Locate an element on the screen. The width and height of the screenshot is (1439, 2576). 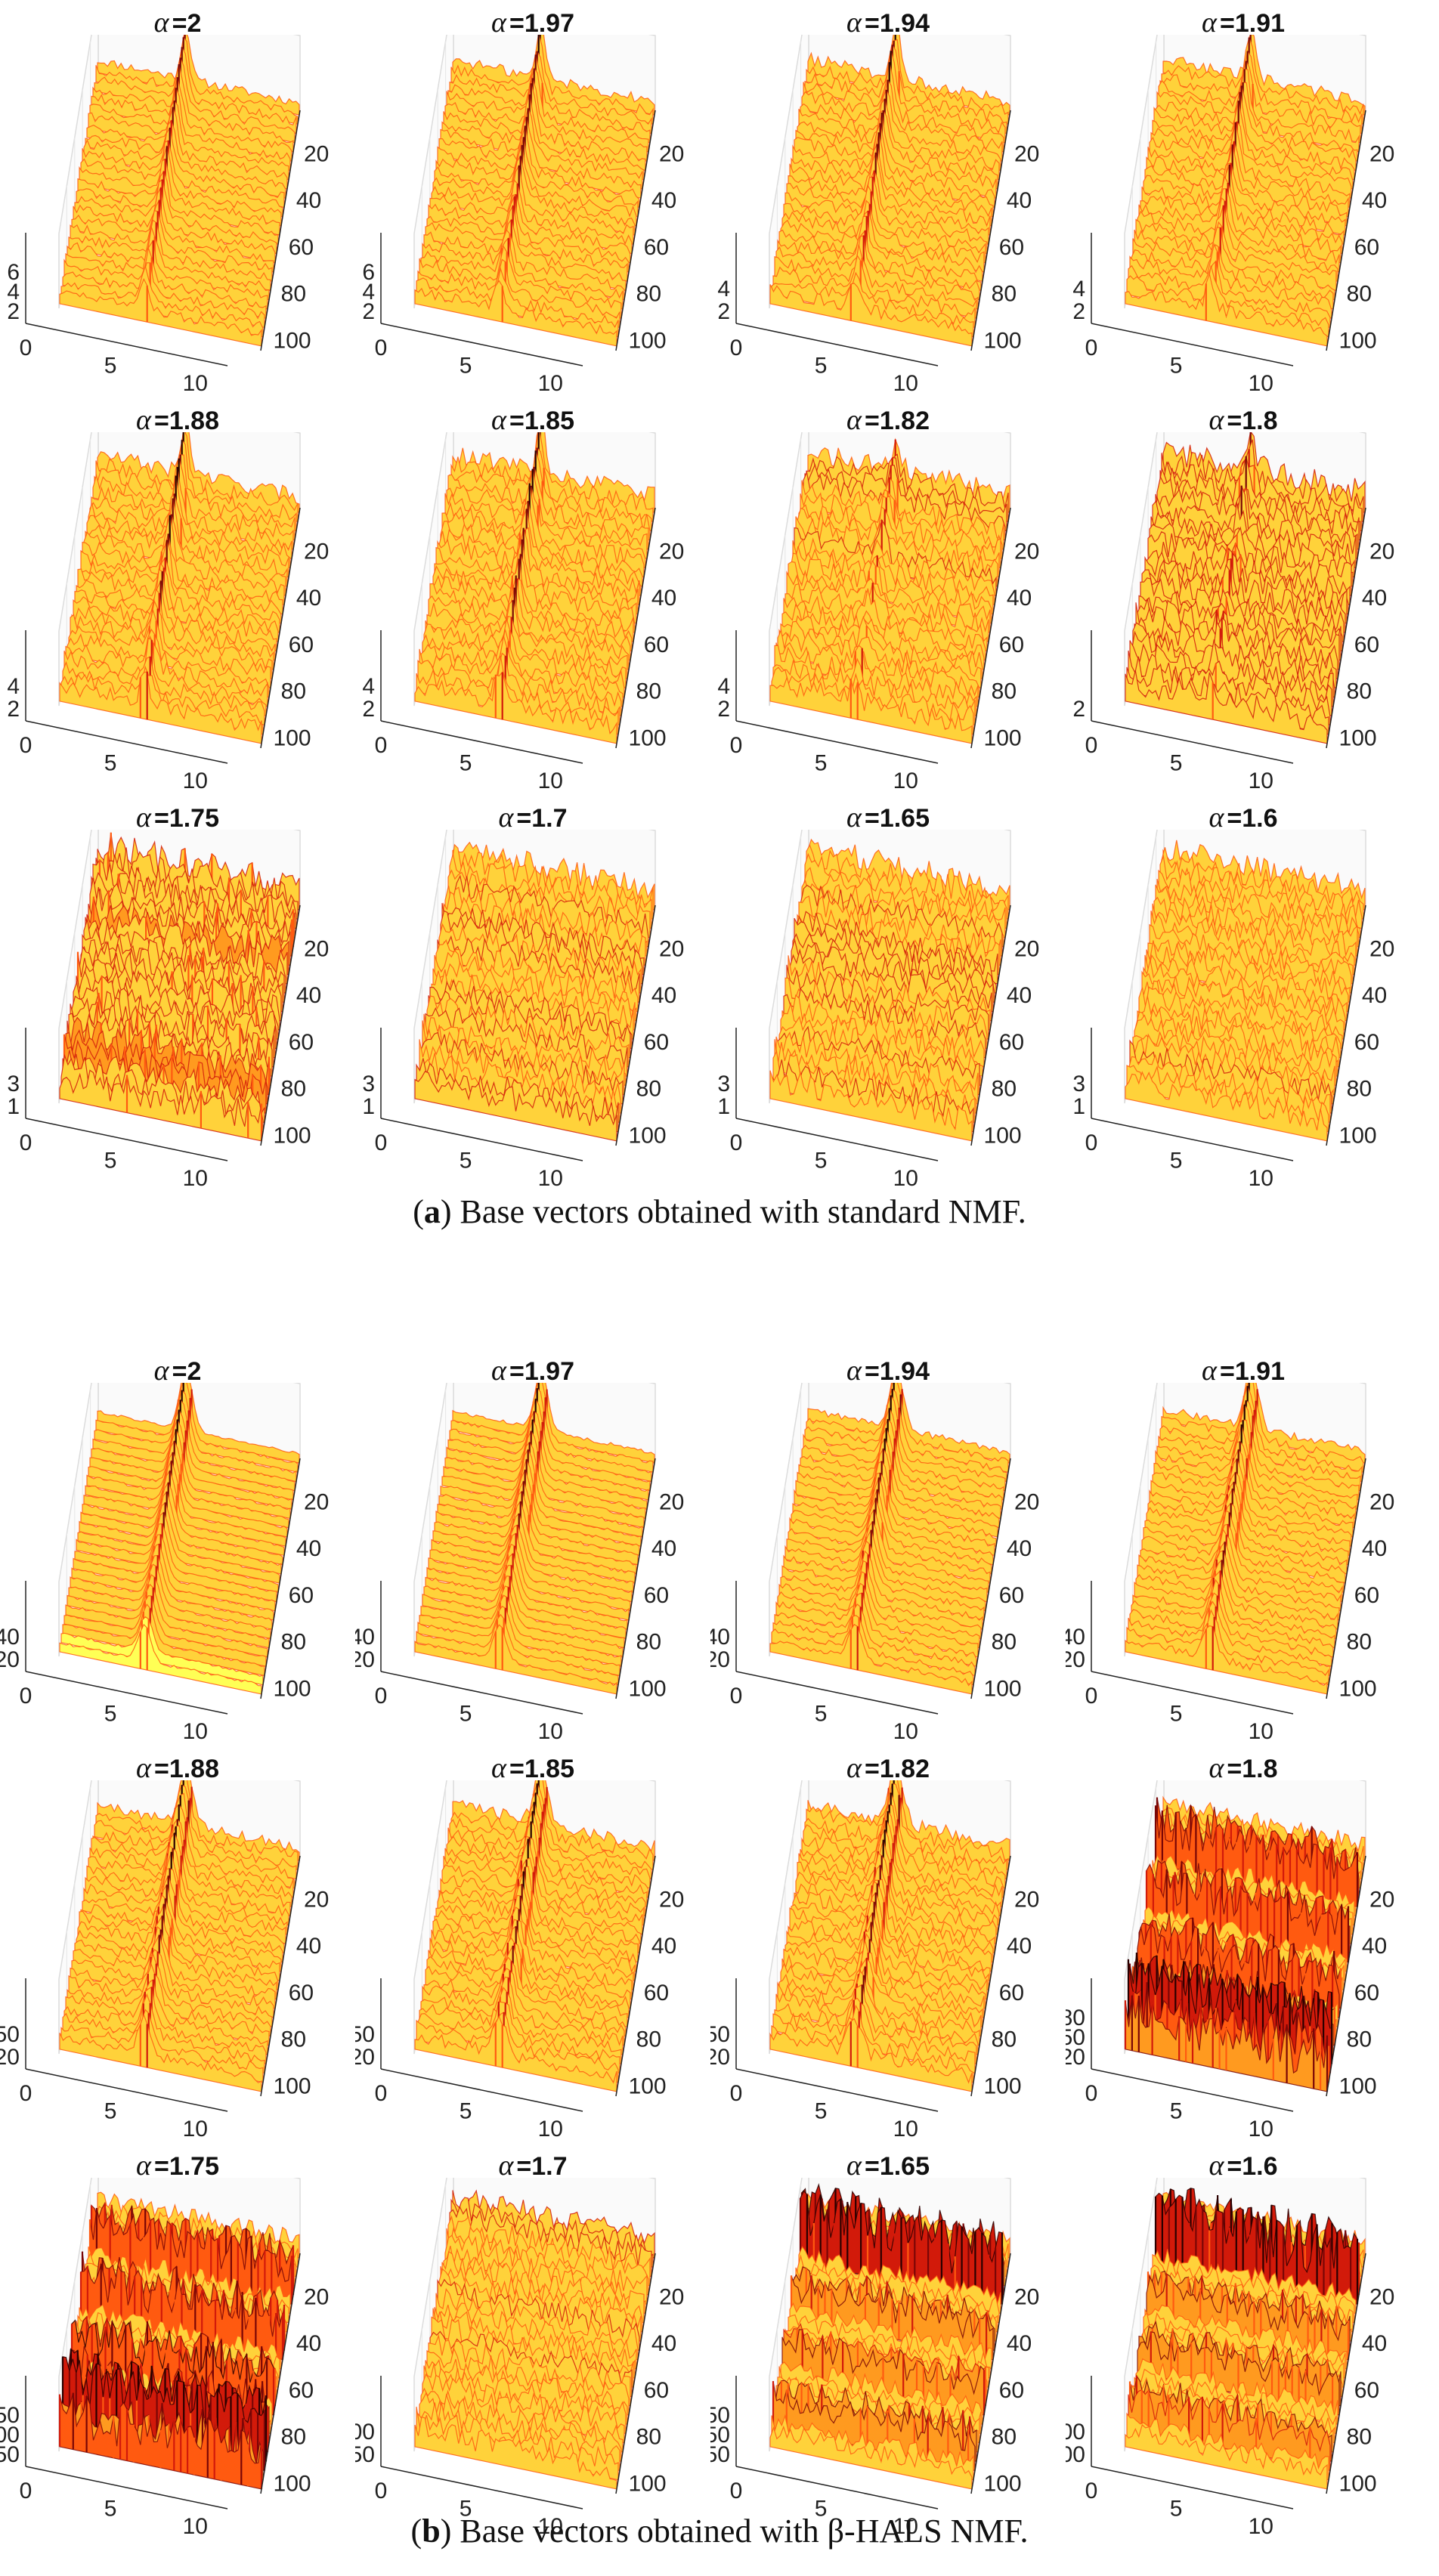
z-tick-label: 50 is located at coordinates (10, 2034).